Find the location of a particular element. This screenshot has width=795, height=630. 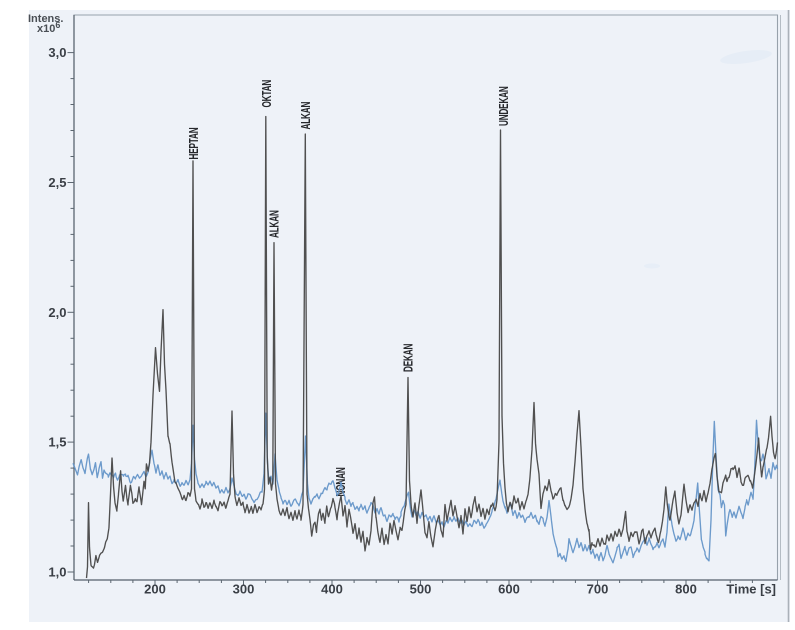

svg-text: 700 is located at coordinates (598, 589).